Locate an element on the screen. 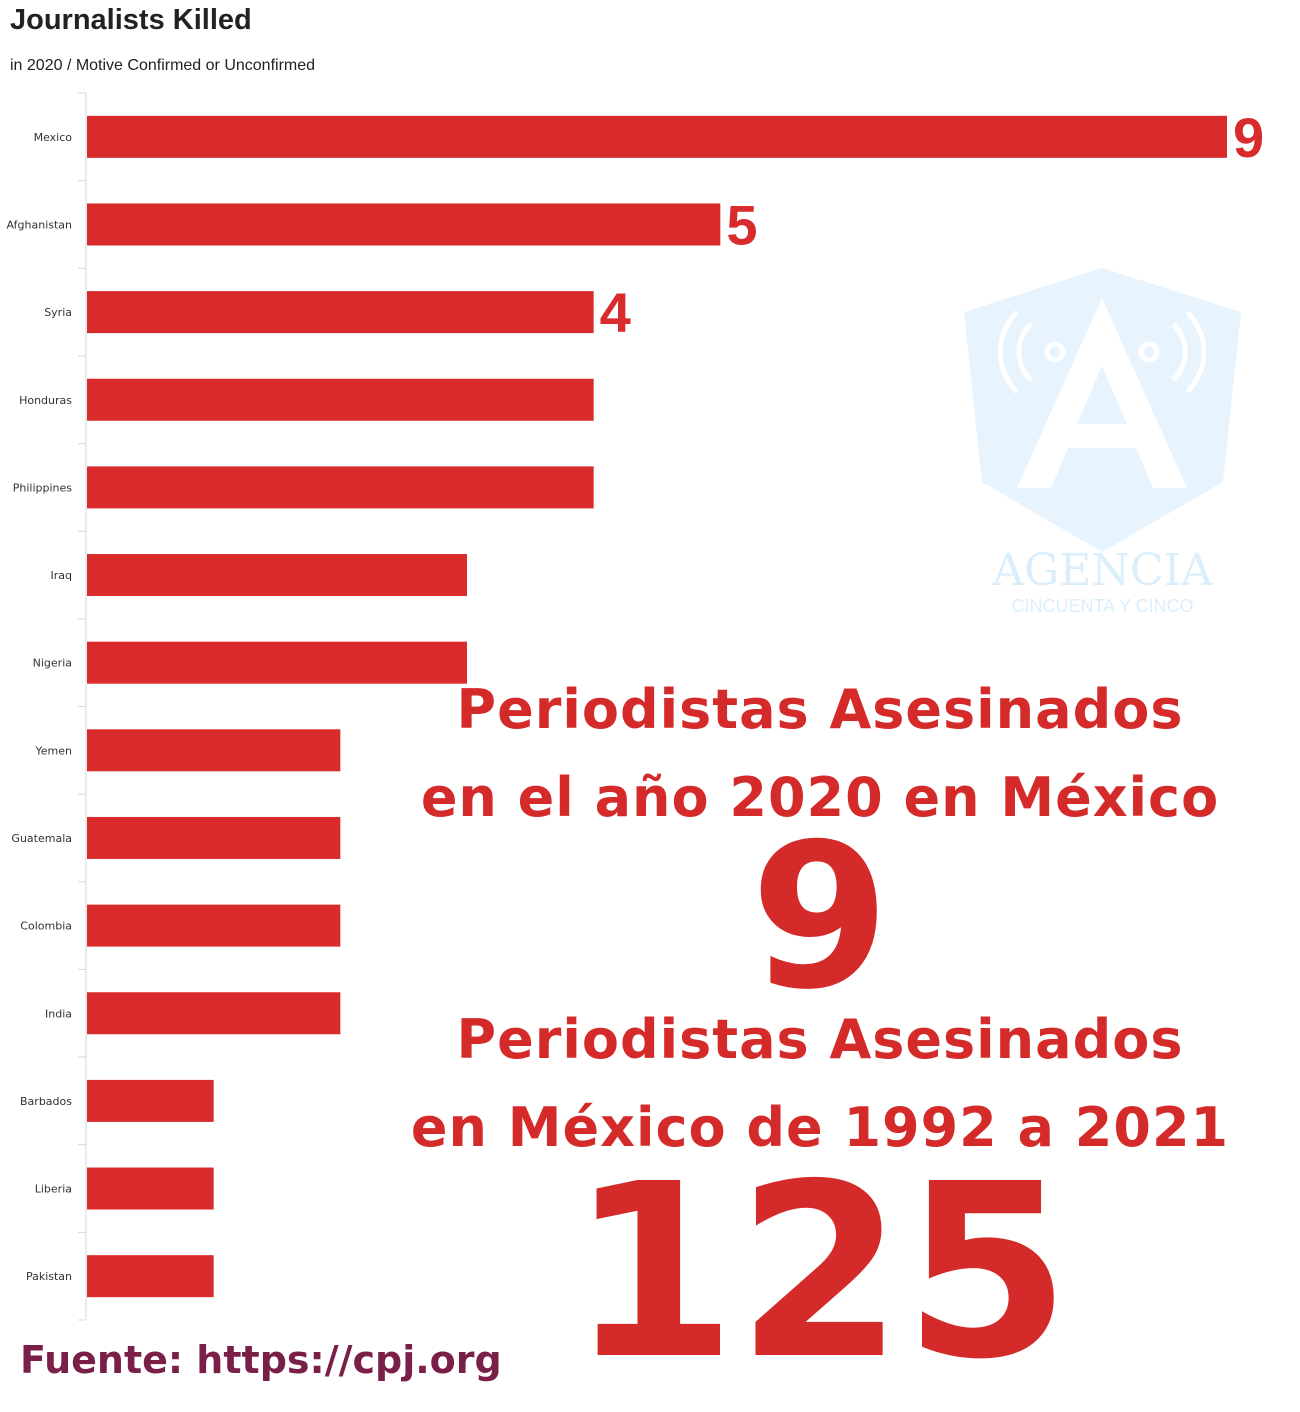  value-label: 4 is located at coordinates (615, 312).